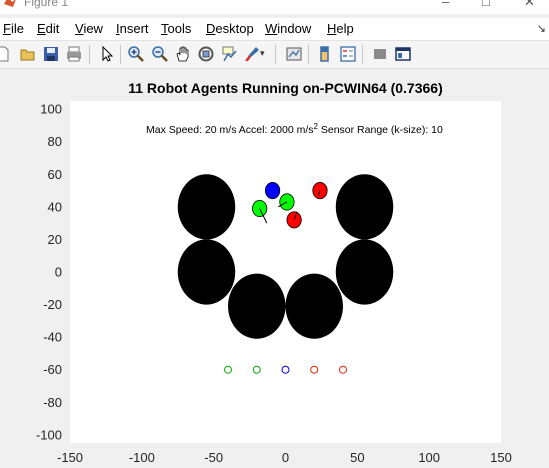 Image resolution: width=549 pixels, height=468 pixels. What do you see at coordinates (51, 109) in the screenshot?
I see `y-tick-label: 100` at bounding box center [51, 109].